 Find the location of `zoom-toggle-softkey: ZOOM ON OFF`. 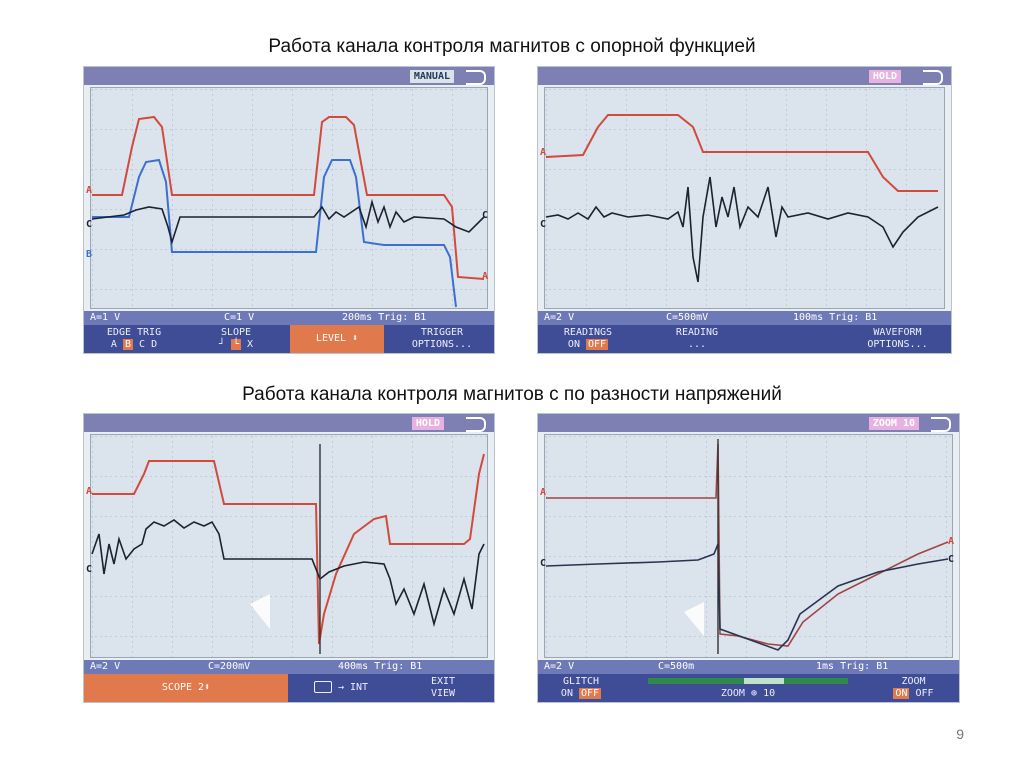

zoom-toggle-softkey: ZOOM ON OFF is located at coordinates (913, 688).